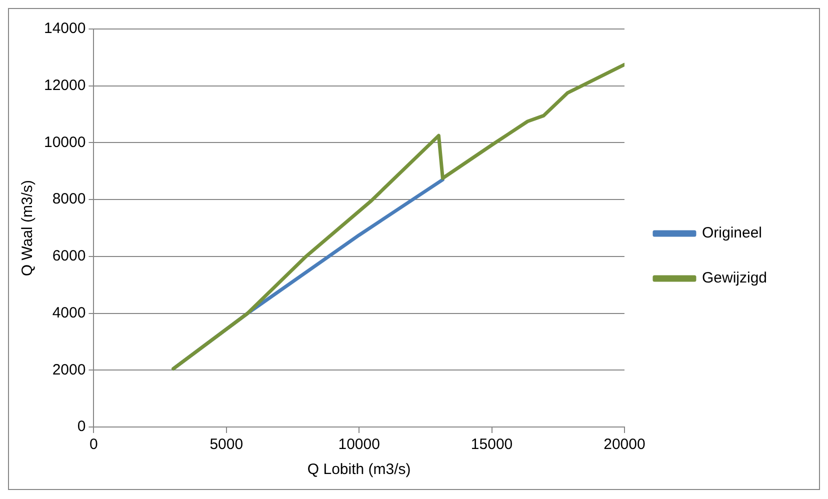  I want to click on y-tick-label: 0, so click(81, 427).